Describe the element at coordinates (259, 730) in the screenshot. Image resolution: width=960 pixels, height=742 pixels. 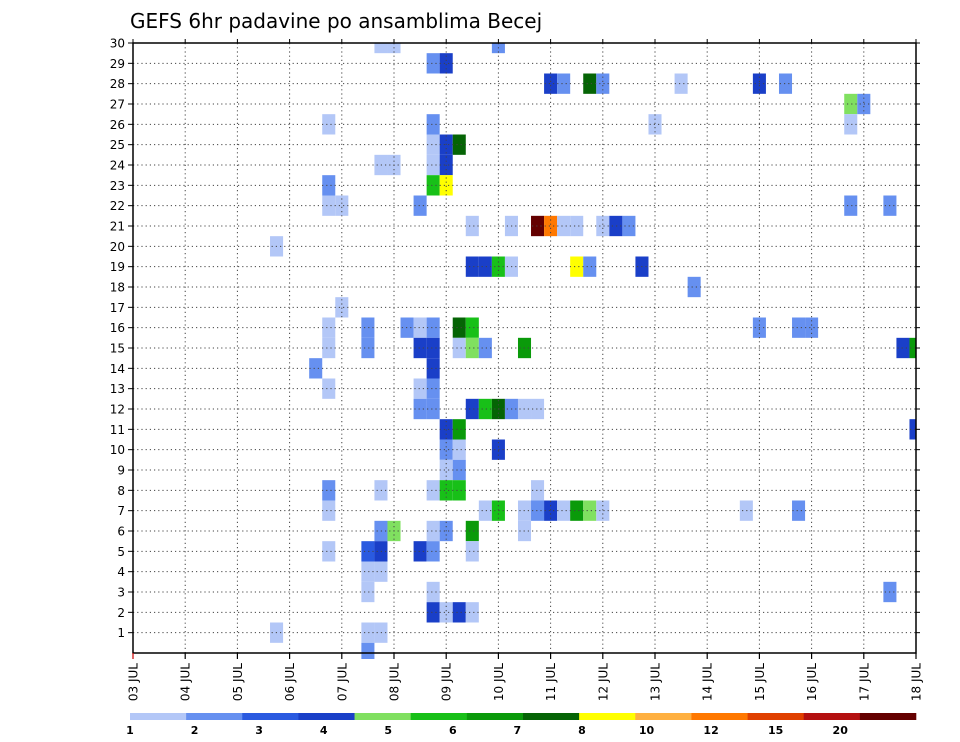
I see `colorbar-label: 3` at that location.